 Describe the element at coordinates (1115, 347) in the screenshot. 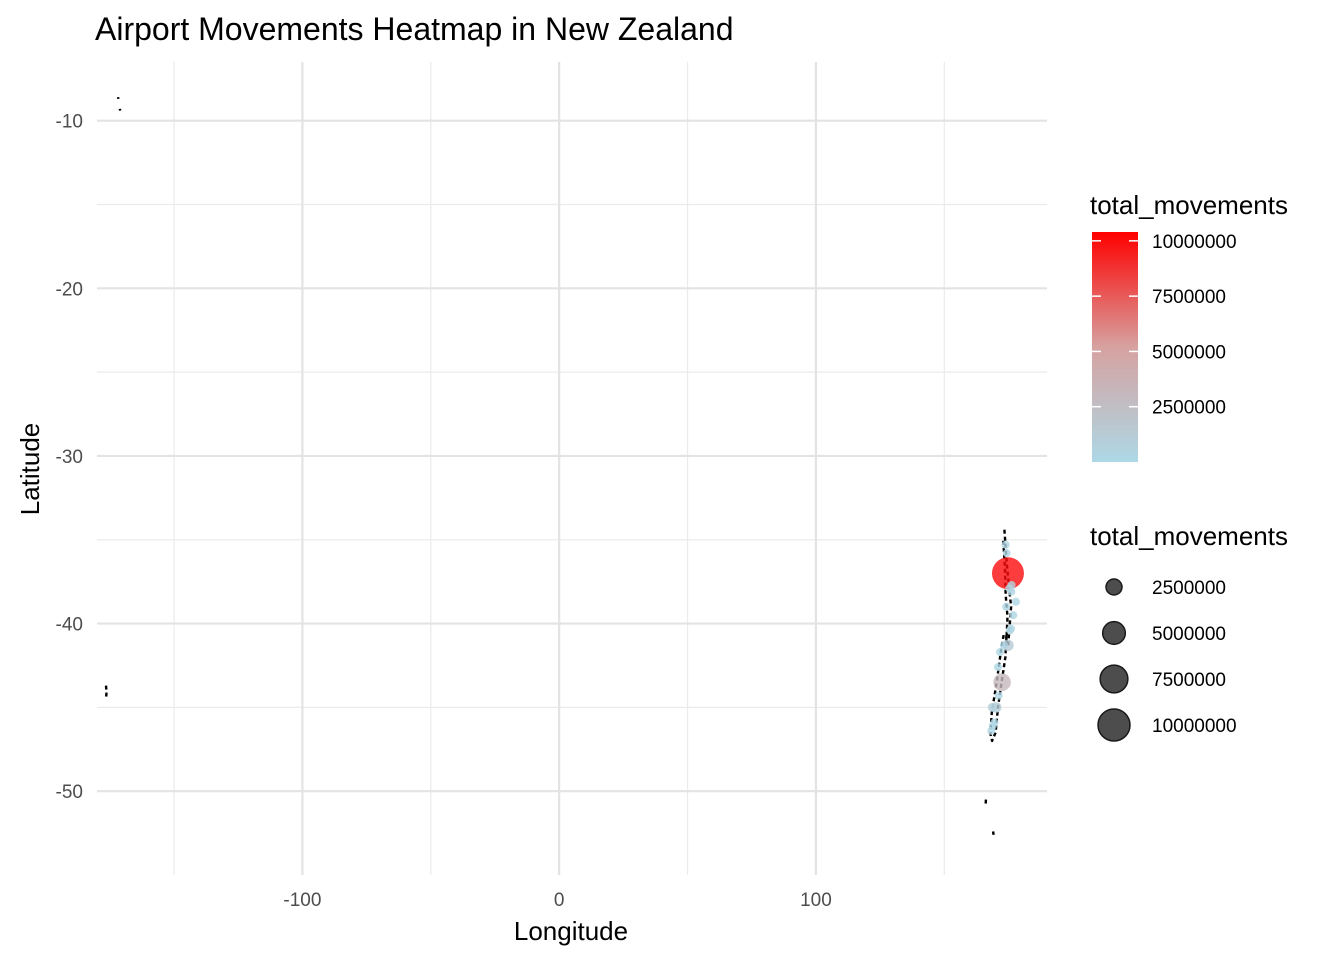

I see `colorbar` at that location.